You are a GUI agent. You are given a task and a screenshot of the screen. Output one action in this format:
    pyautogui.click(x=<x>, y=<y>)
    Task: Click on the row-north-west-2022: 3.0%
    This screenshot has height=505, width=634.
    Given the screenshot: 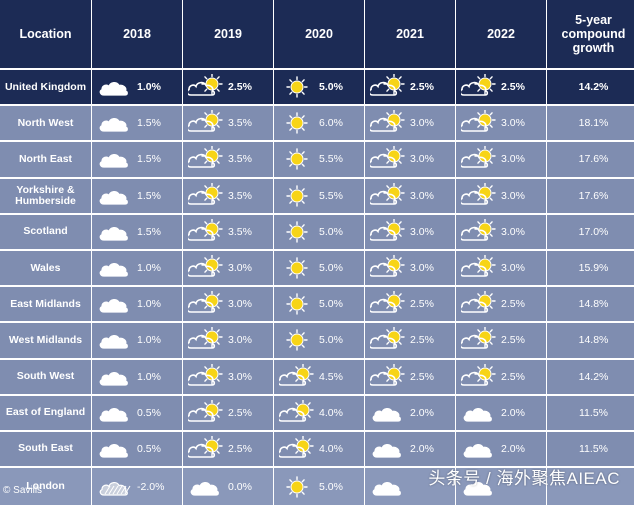 What is the action you would take?
    pyautogui.click(x=501, y=123)
    